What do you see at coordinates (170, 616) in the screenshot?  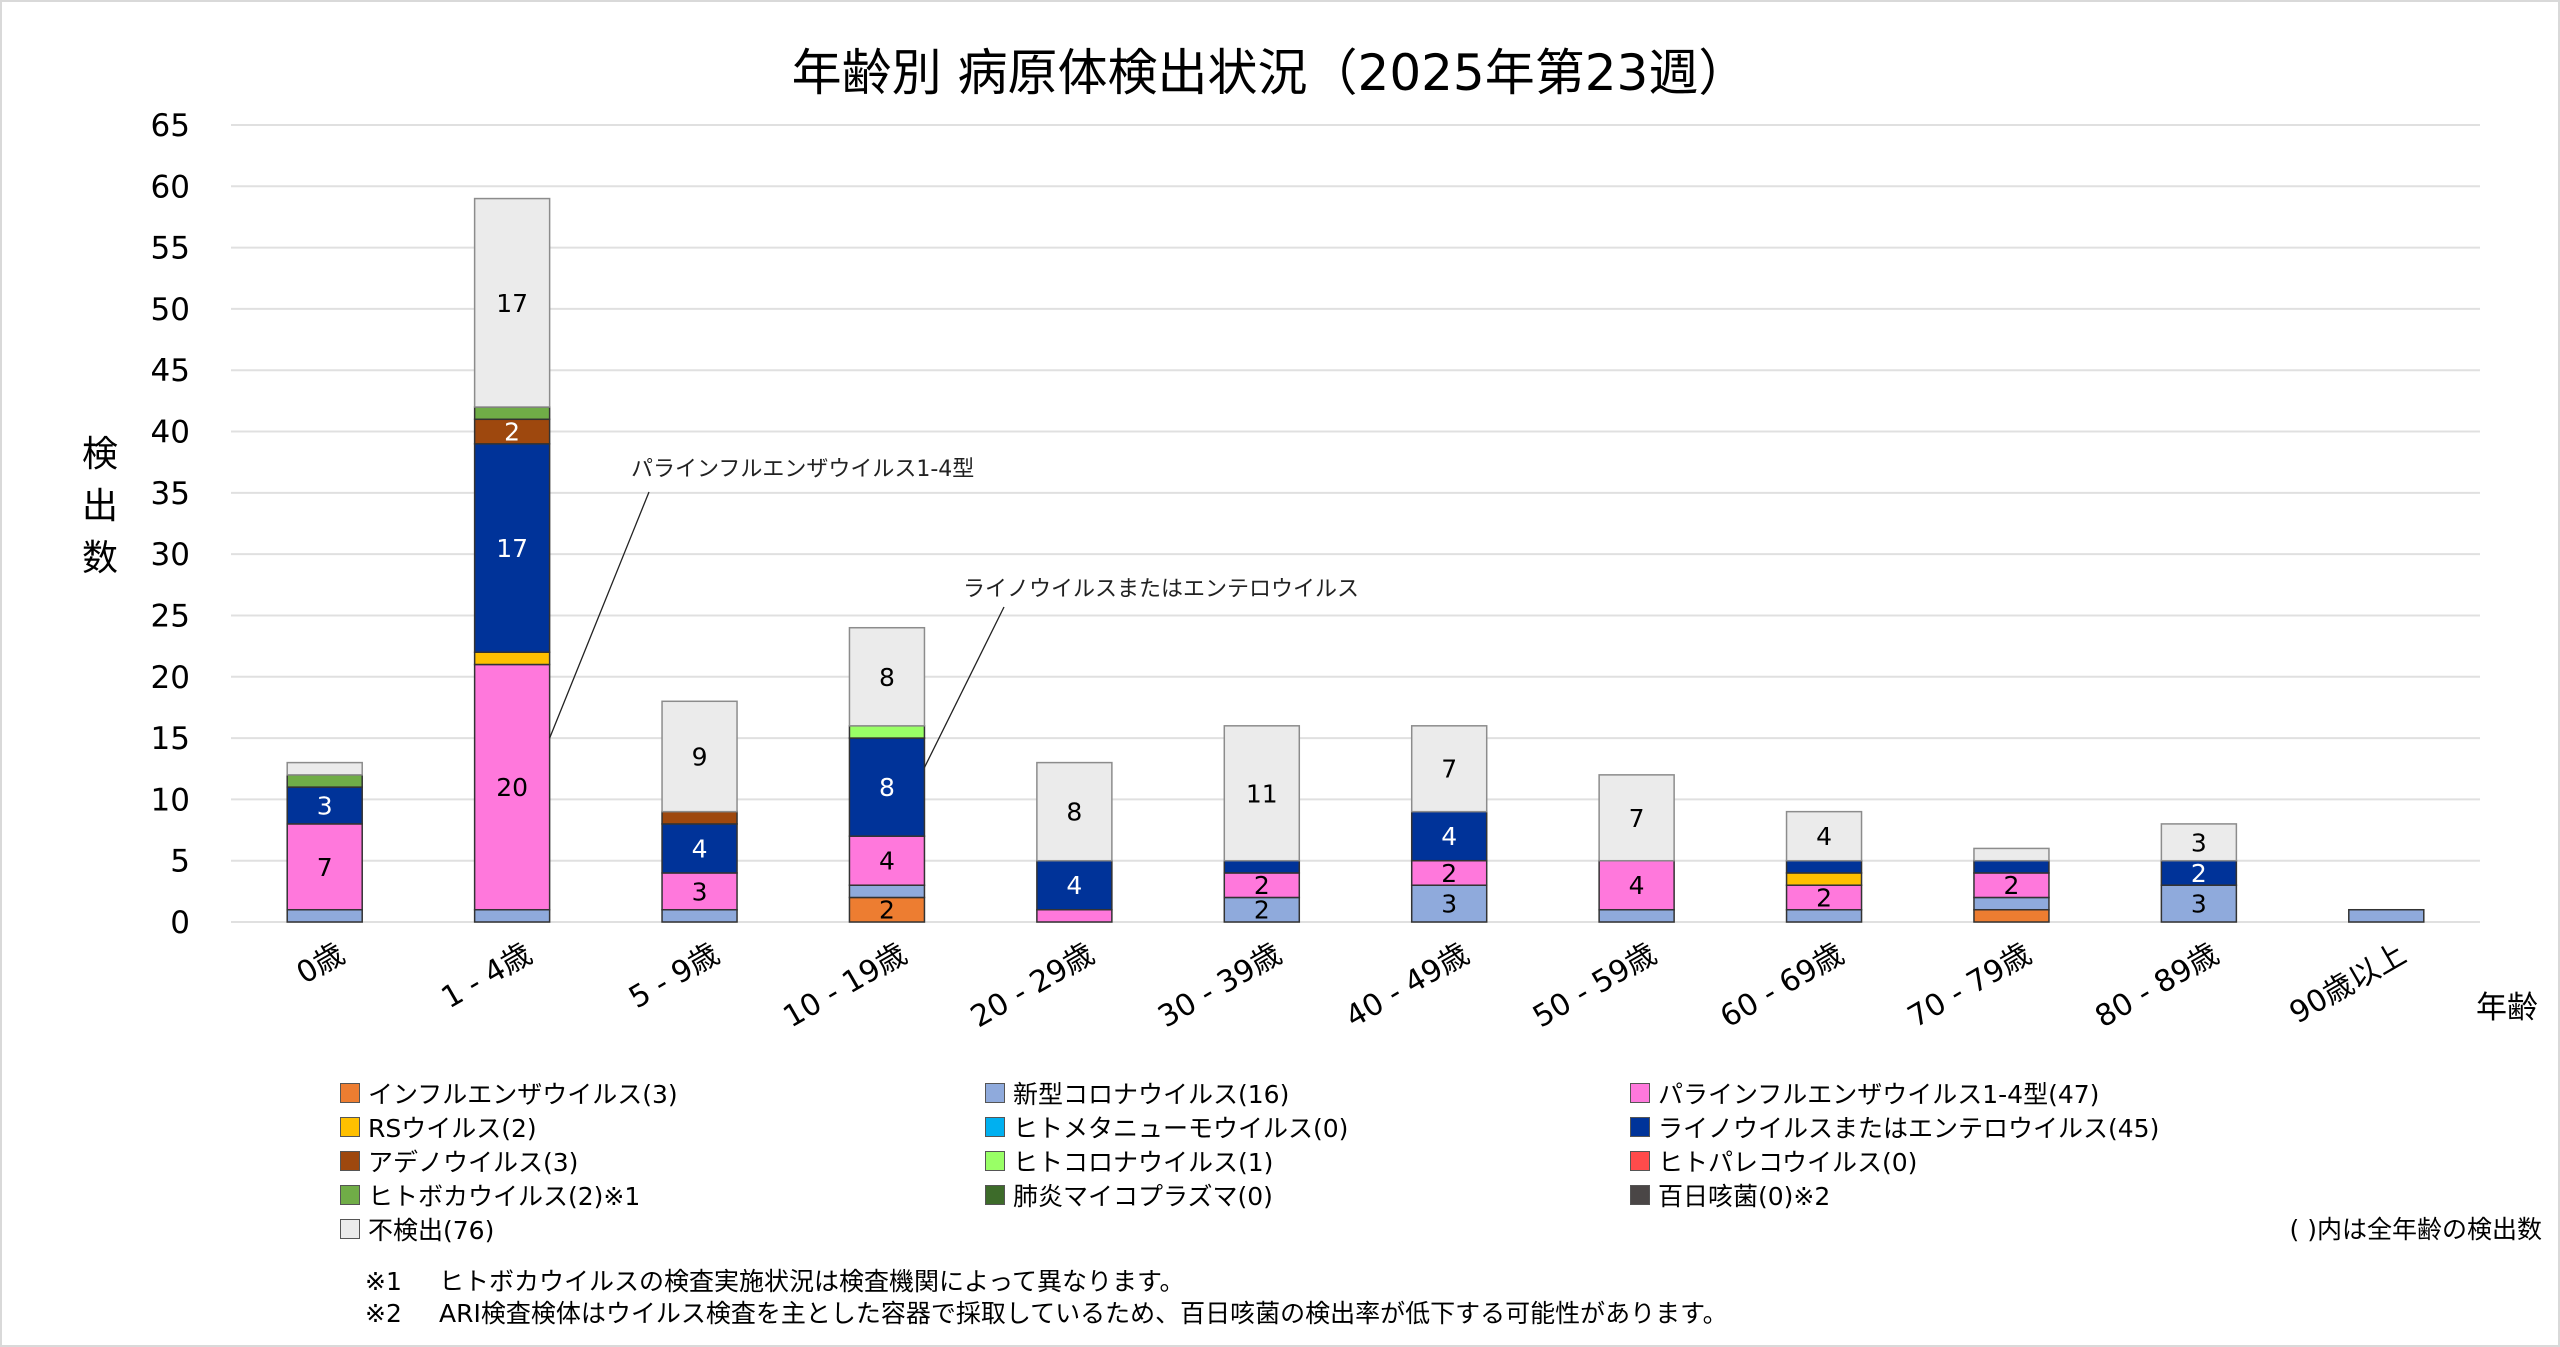 I see `y-tick-label: 25` at bounding box center [170, 616].